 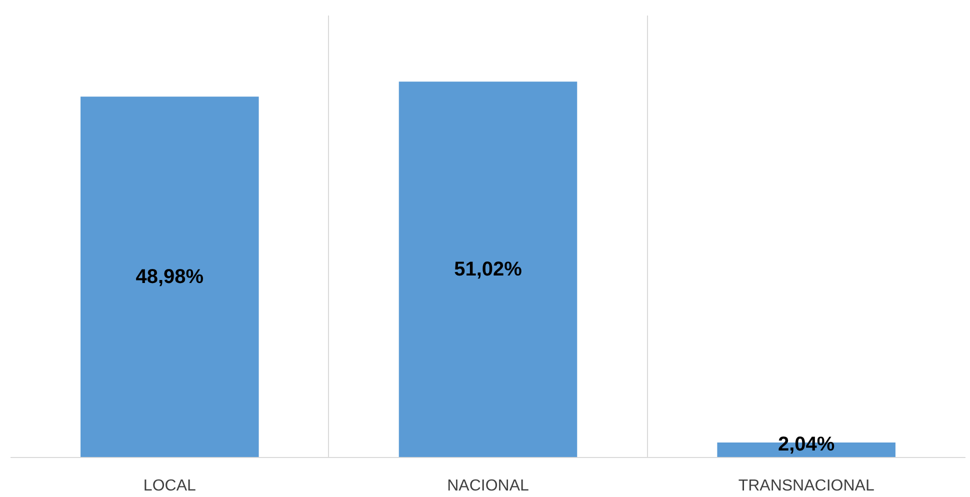 I want to click on data-label: 48,98%, so click(x=170, y=277).